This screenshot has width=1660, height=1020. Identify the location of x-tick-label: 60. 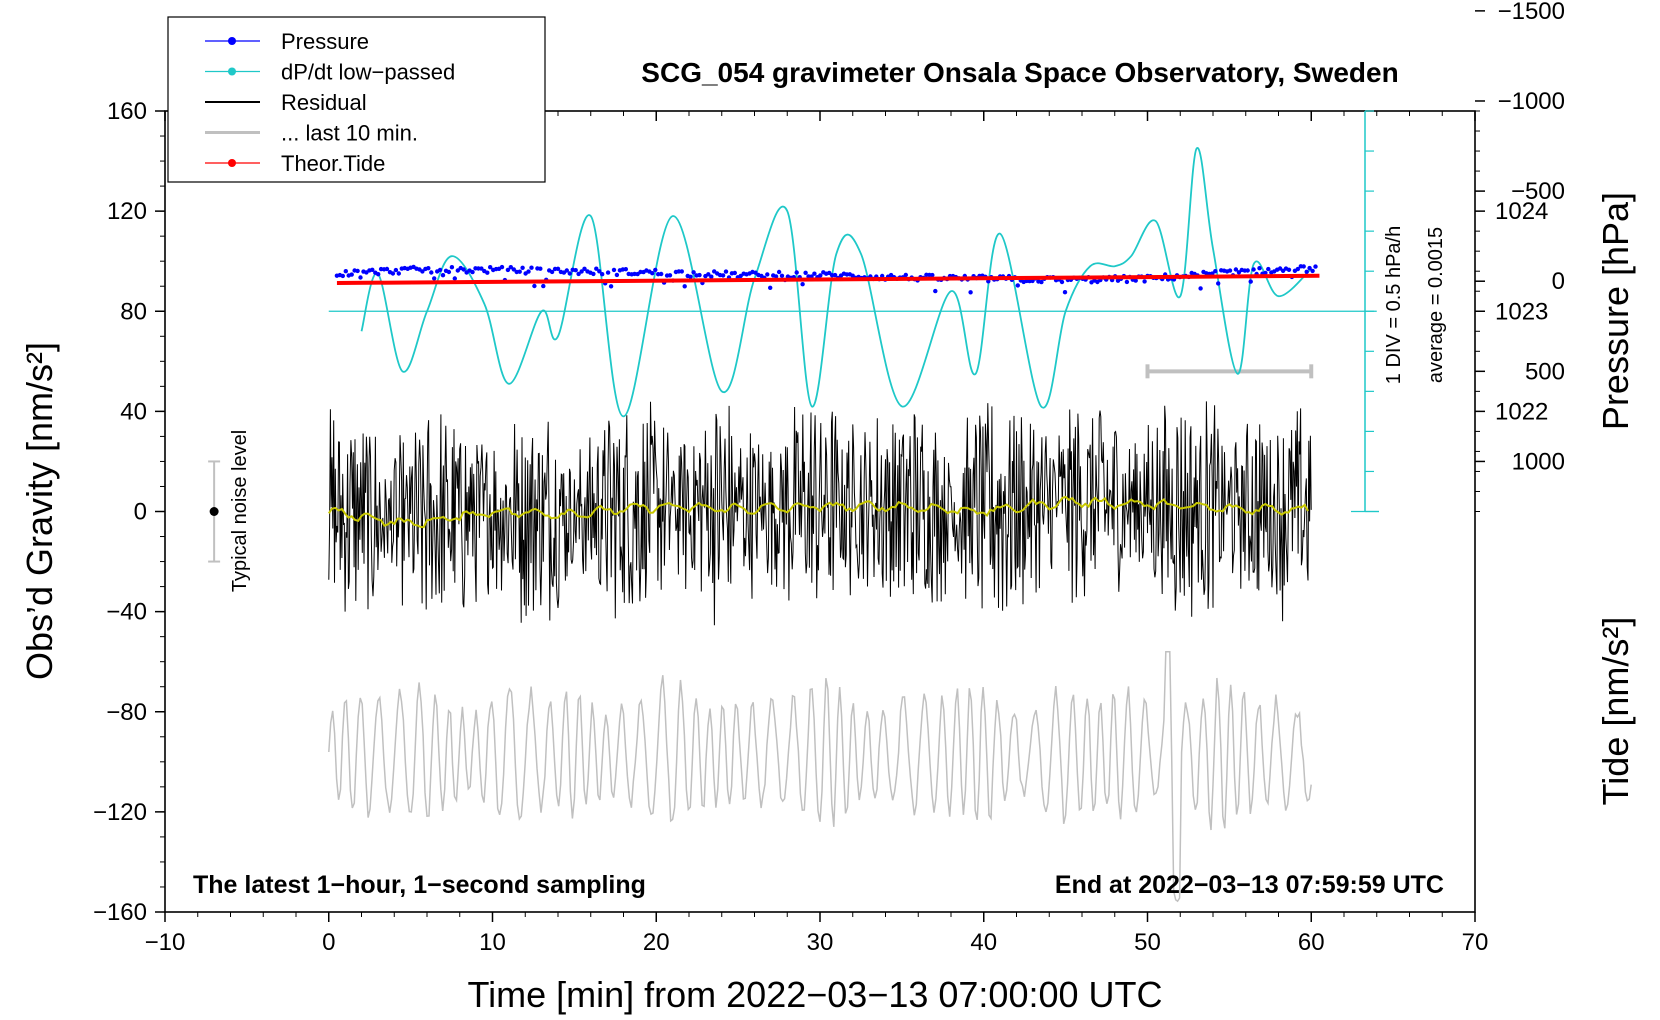
(1311, 942).